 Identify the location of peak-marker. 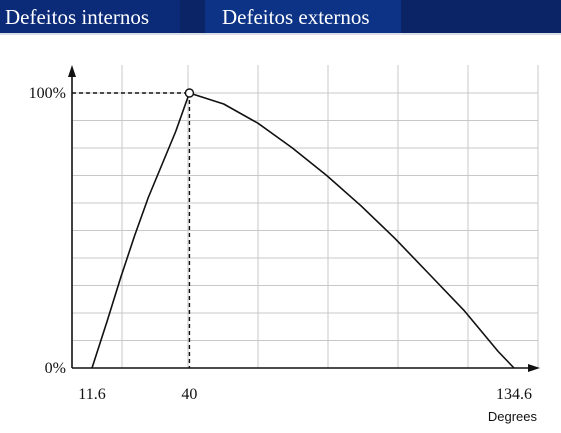
(189, 93).